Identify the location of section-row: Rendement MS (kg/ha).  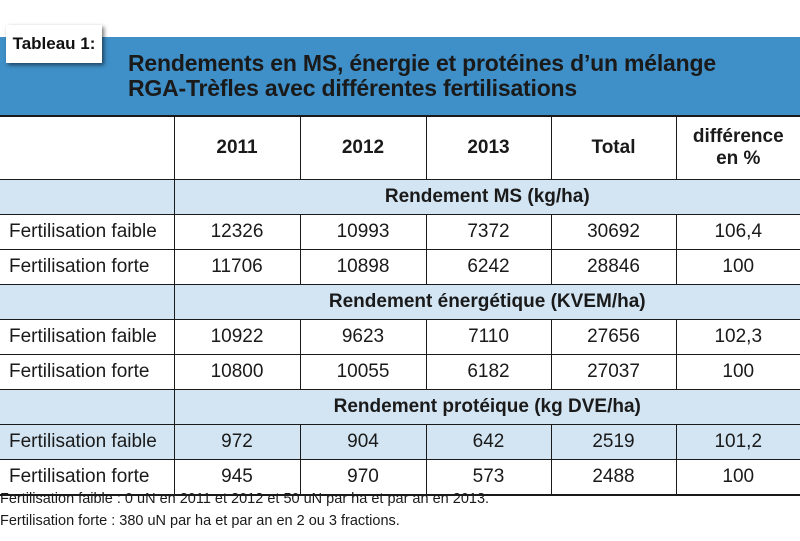
(400, 197).